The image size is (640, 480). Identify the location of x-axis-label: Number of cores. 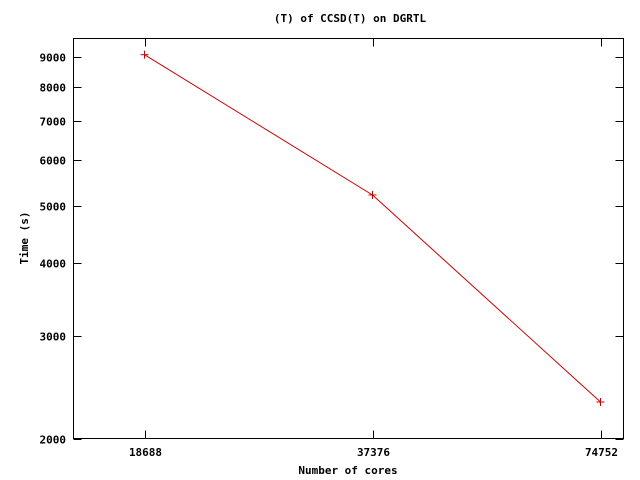
(347, 470).